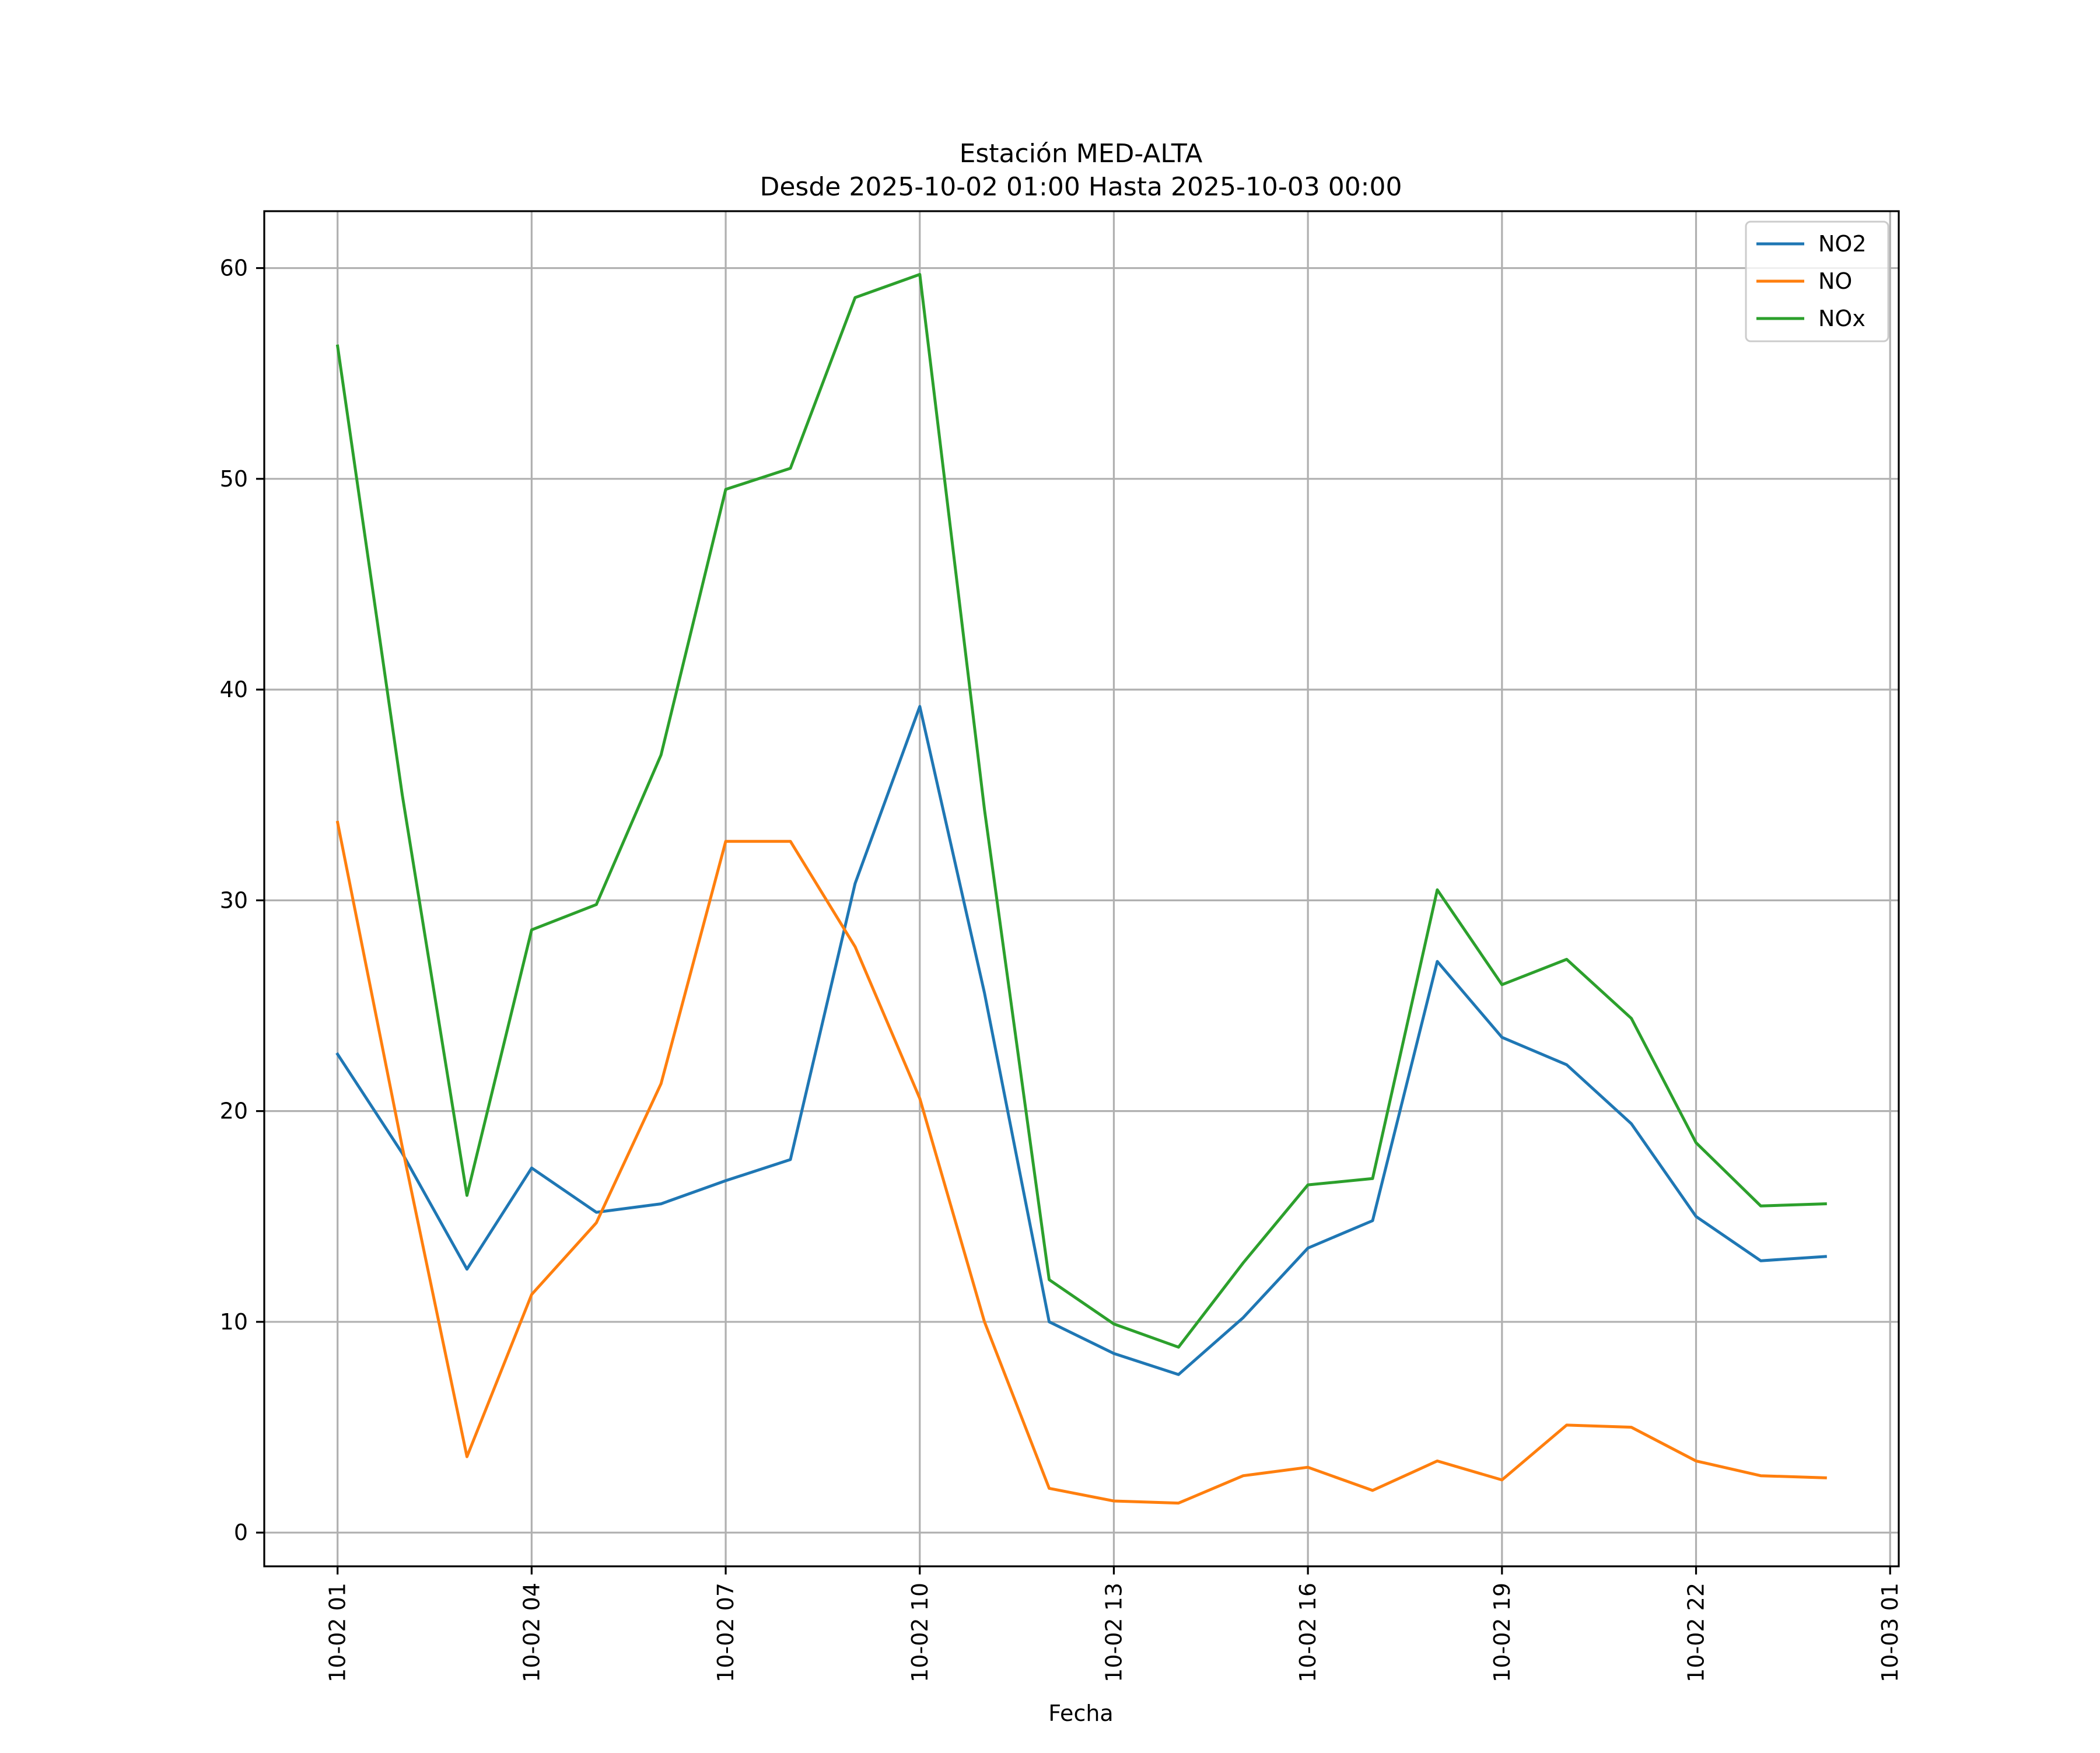 The width and height of the screenshot is (2100, 1753). Describe the element at coordinates (234, 268) in the screenshot. I see `y-tick-label: 60` at that location.